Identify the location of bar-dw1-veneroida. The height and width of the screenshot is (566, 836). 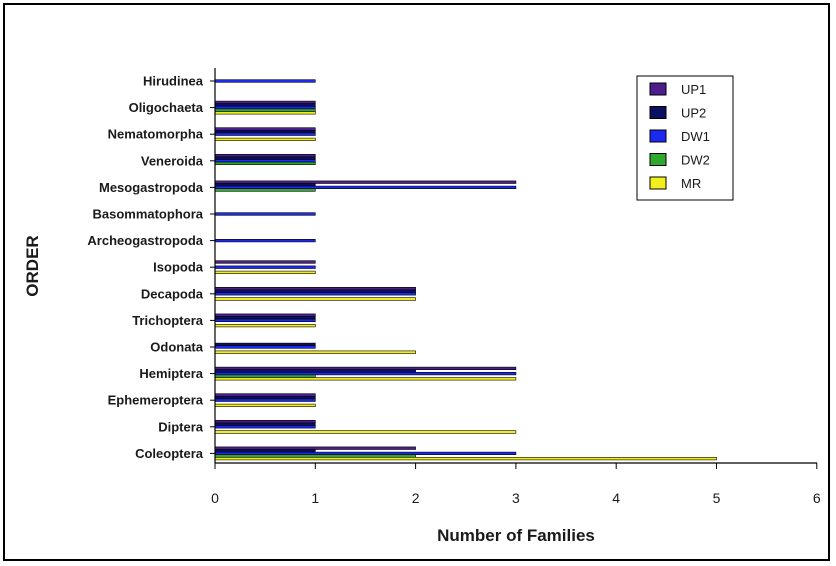
(265, 161).